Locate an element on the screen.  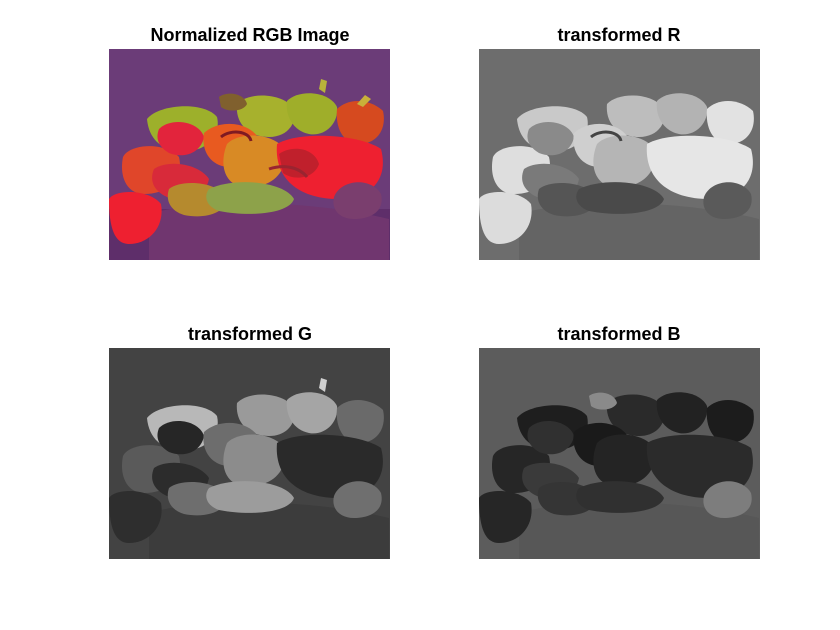
transformed-r-image-graphic is located at coordinates (619, 154).